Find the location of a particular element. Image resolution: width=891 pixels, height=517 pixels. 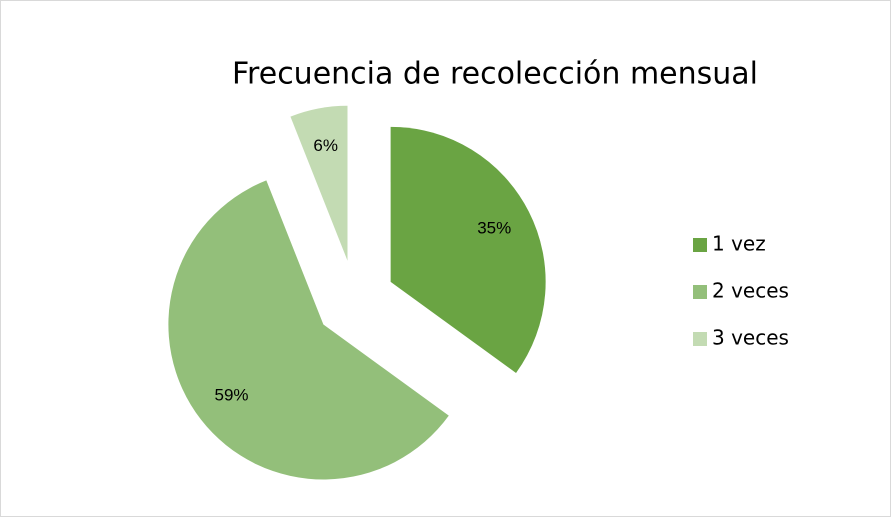

data-label: 35% is located at coordinates (494, 228).